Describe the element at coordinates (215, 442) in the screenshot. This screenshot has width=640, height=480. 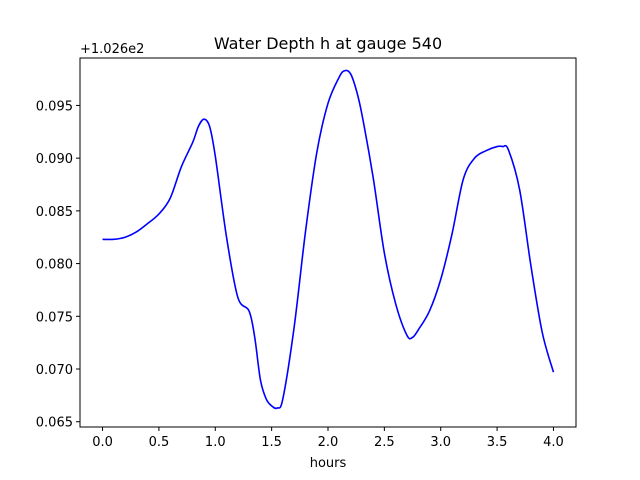
I see `x-tick-label: 1.0` at that location.